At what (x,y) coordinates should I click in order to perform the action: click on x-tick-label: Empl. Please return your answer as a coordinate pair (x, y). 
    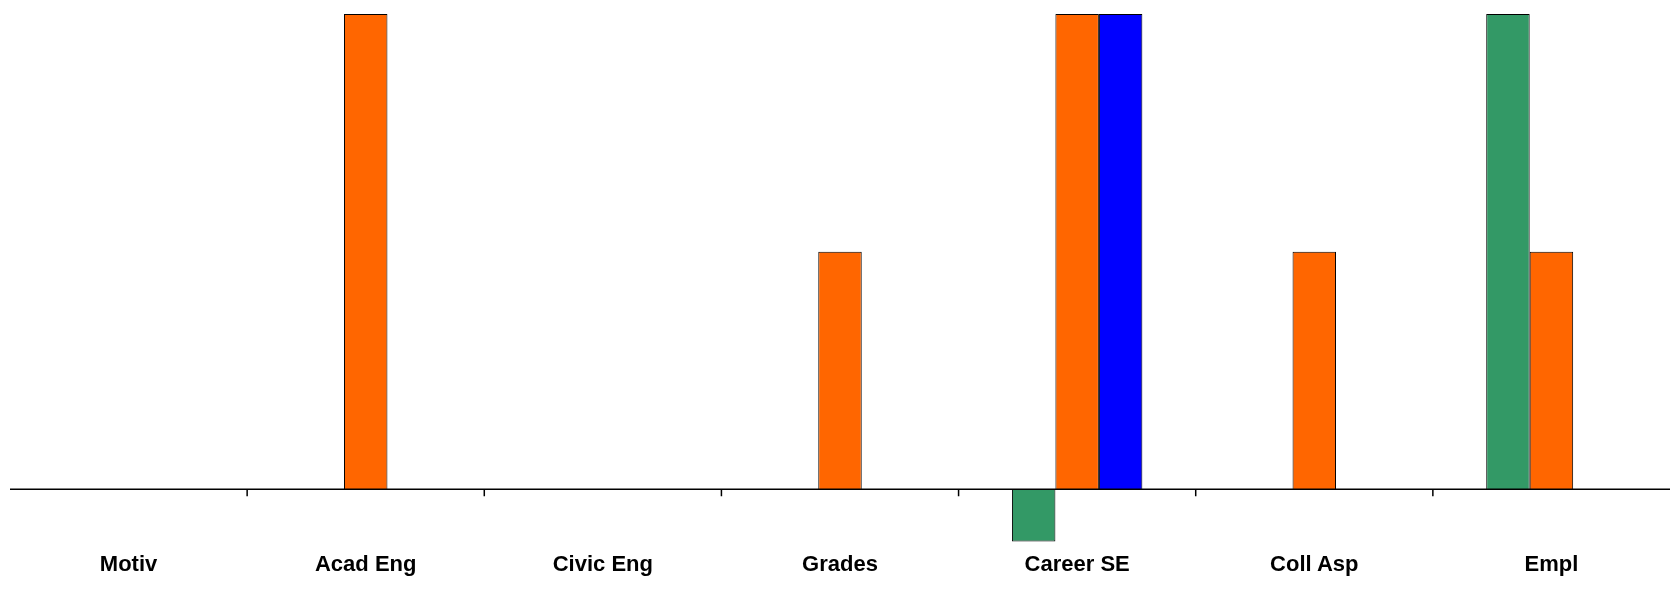
    Looking at the image, I should click on (1551, 563).